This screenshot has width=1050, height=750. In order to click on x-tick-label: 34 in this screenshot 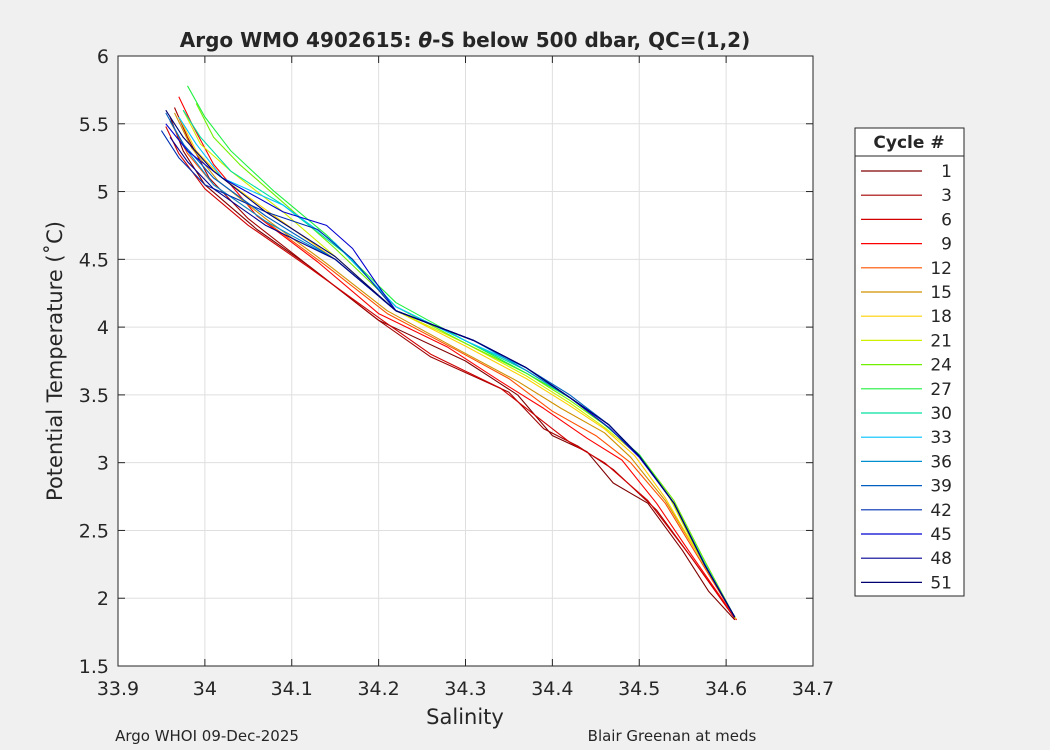, I will do `click(205, 689)`.